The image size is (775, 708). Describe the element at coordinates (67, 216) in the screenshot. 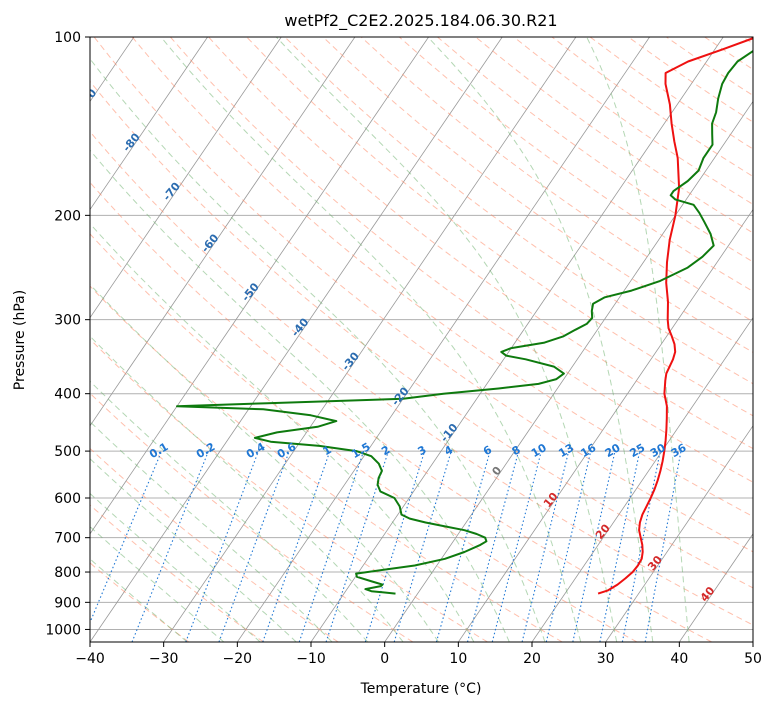

I see `y-tick-label: 200` at that location.